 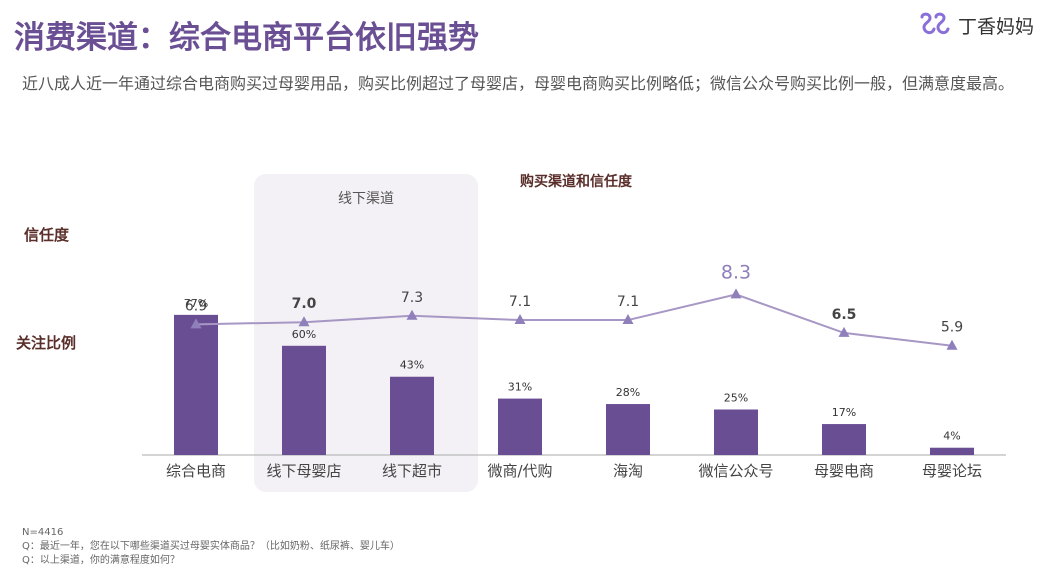 What do you see at coordinates (574, 320) in the screenshot?
I see `trust-line` at bounding box center [574, 320].